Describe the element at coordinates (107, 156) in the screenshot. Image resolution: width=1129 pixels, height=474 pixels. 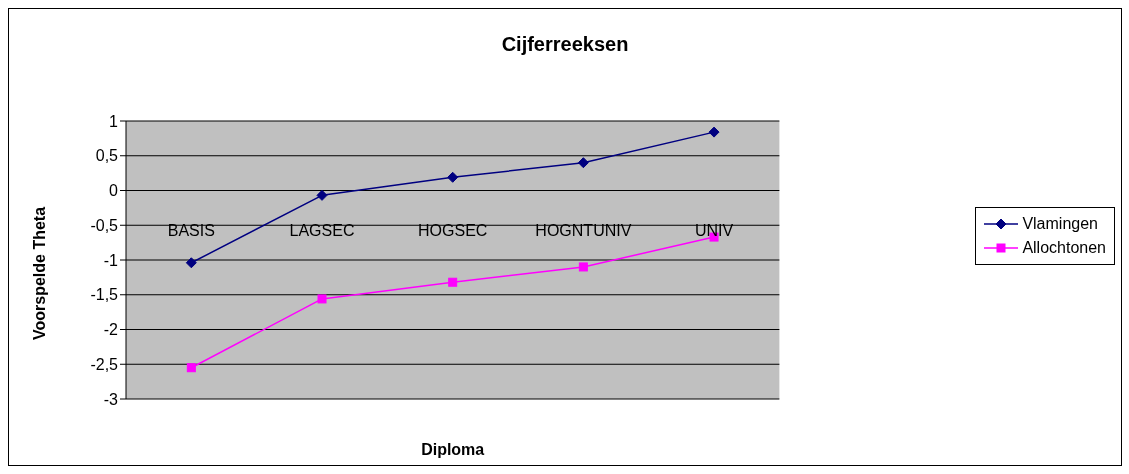
I see `y-tick-label: 0,5` at that location.